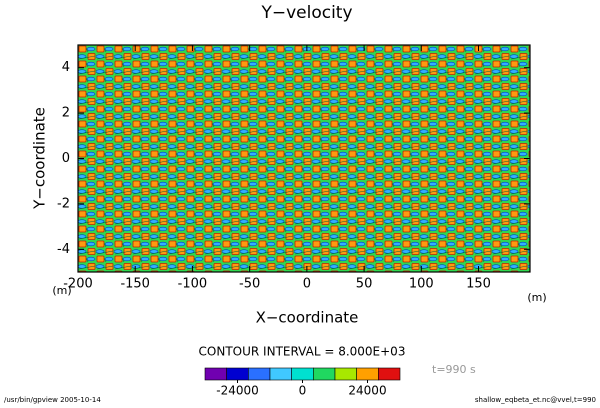 This screenshot has width=600, height=408. What do you see at coordinates (66, 113) in the screenshot?
I see `y-tick-label: 2` at bounding box center [66, 113].